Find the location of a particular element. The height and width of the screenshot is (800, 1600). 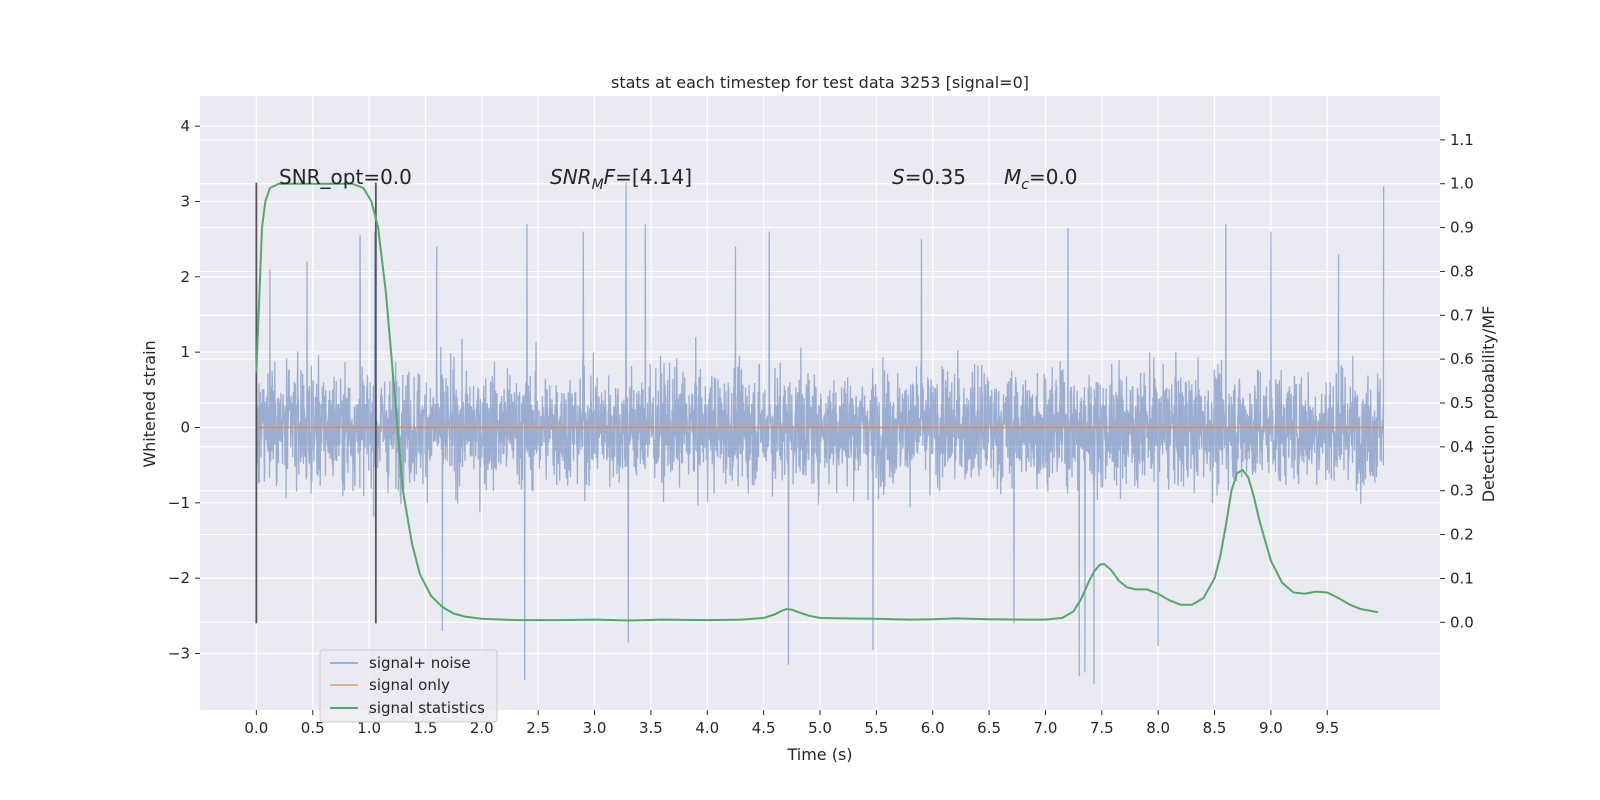

y-left-tick-label-5: 2 is located at coordinates (185, 277).